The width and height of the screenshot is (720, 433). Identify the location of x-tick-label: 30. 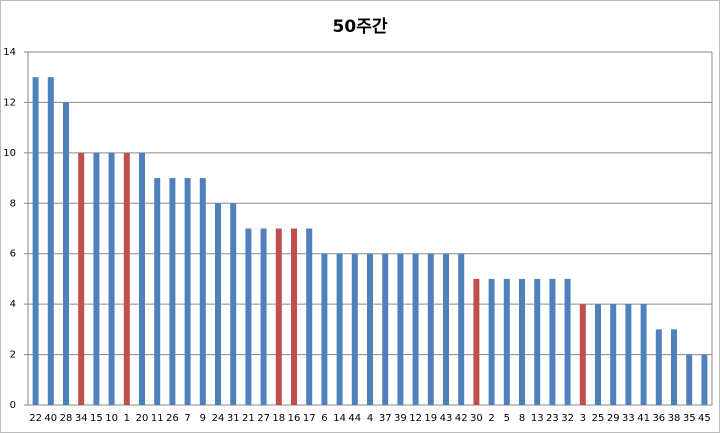
(476, 418).